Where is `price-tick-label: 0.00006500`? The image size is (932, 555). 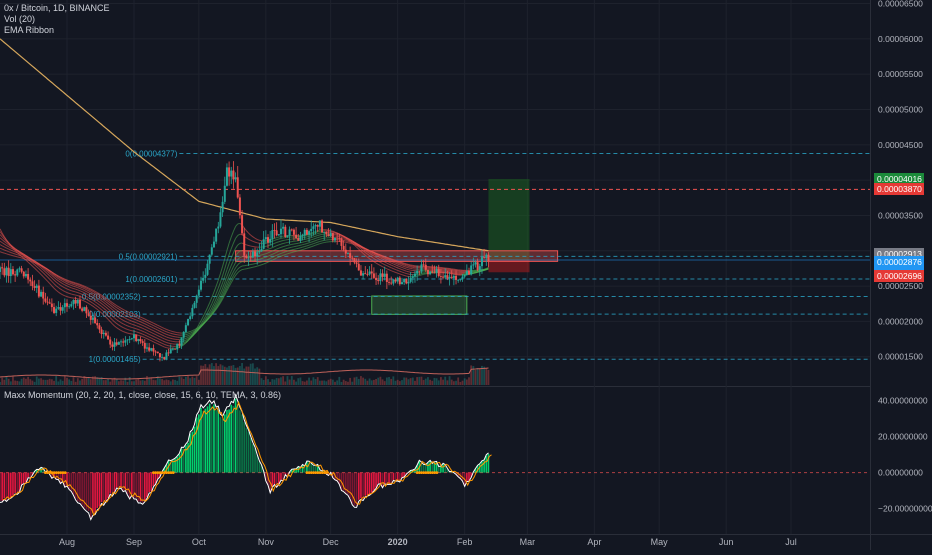
price-tick-label: 0.00006500 is located at coordinates (900, 4).